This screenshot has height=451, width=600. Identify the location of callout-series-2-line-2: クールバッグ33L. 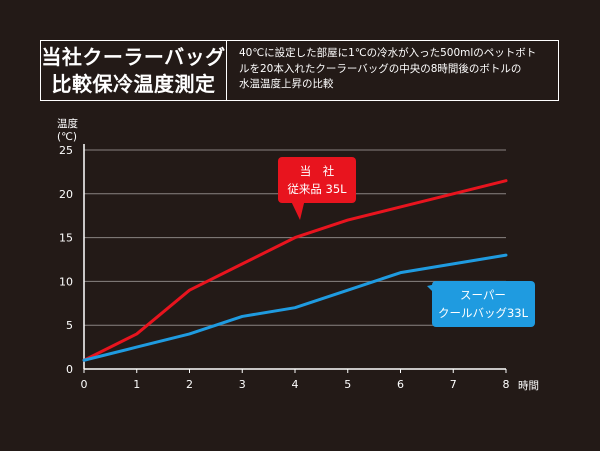
(483, 313).